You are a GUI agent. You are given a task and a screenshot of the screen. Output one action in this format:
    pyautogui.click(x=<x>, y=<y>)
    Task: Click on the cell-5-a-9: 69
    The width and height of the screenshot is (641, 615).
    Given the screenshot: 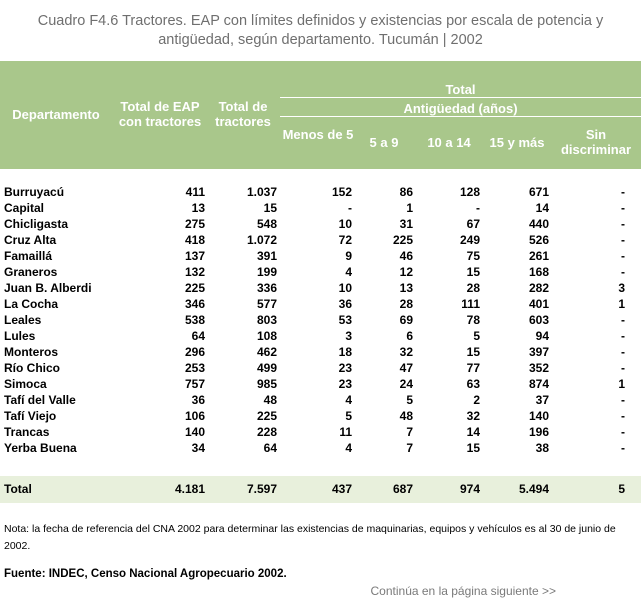 What is the action you would take?
    pyautogui.click(x=406, y=320)
    